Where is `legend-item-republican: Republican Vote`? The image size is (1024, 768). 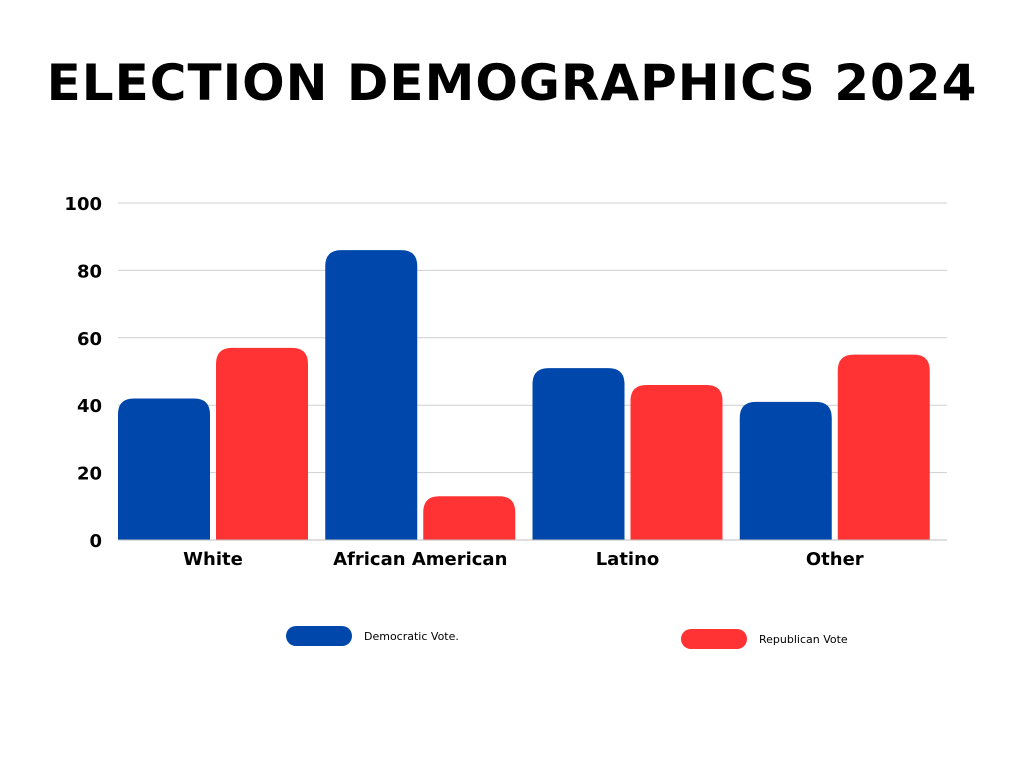 legend-item-republican: Republican Vote is located at coordinates (764, 639).